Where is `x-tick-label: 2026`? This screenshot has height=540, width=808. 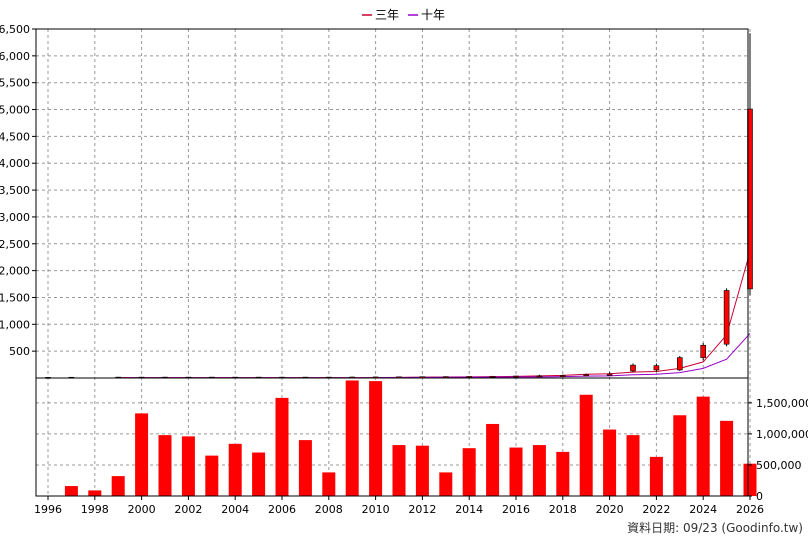 x-tick-label: 2026 is located at coordinates (750, 509).